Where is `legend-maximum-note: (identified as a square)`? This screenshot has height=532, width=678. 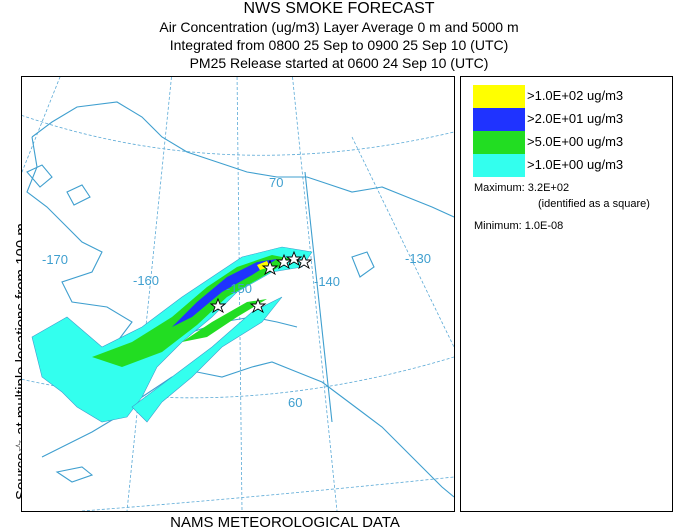
legend-maximum-note: (identified as a square) is located at coordinates (594, 204).